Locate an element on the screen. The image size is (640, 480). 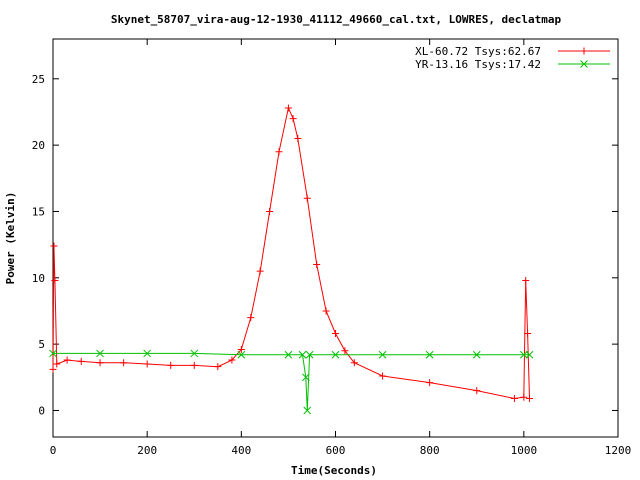
x-axis-label: Time(Seconds) is located at coordinates (334, 470).